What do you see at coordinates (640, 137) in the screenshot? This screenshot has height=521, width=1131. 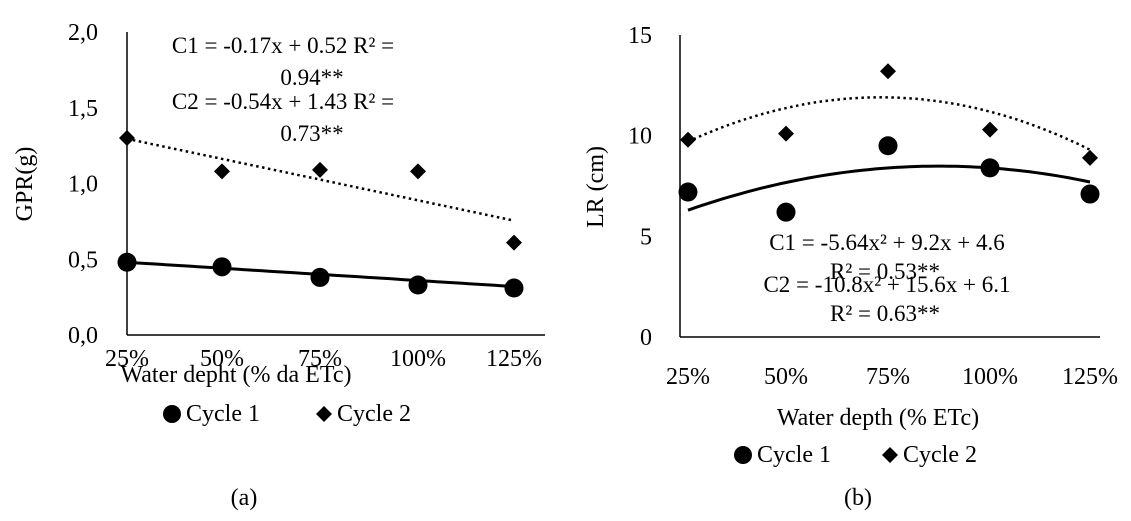 I see `panel-b-y-tick-label: 10` at bounding box center [640, 137].